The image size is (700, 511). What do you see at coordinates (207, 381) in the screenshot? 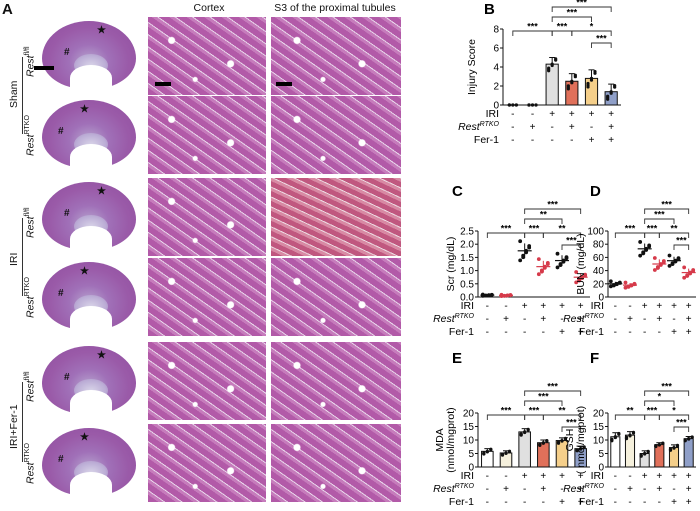
I see `cortex-histology-image` at bounding box center [207, 381].